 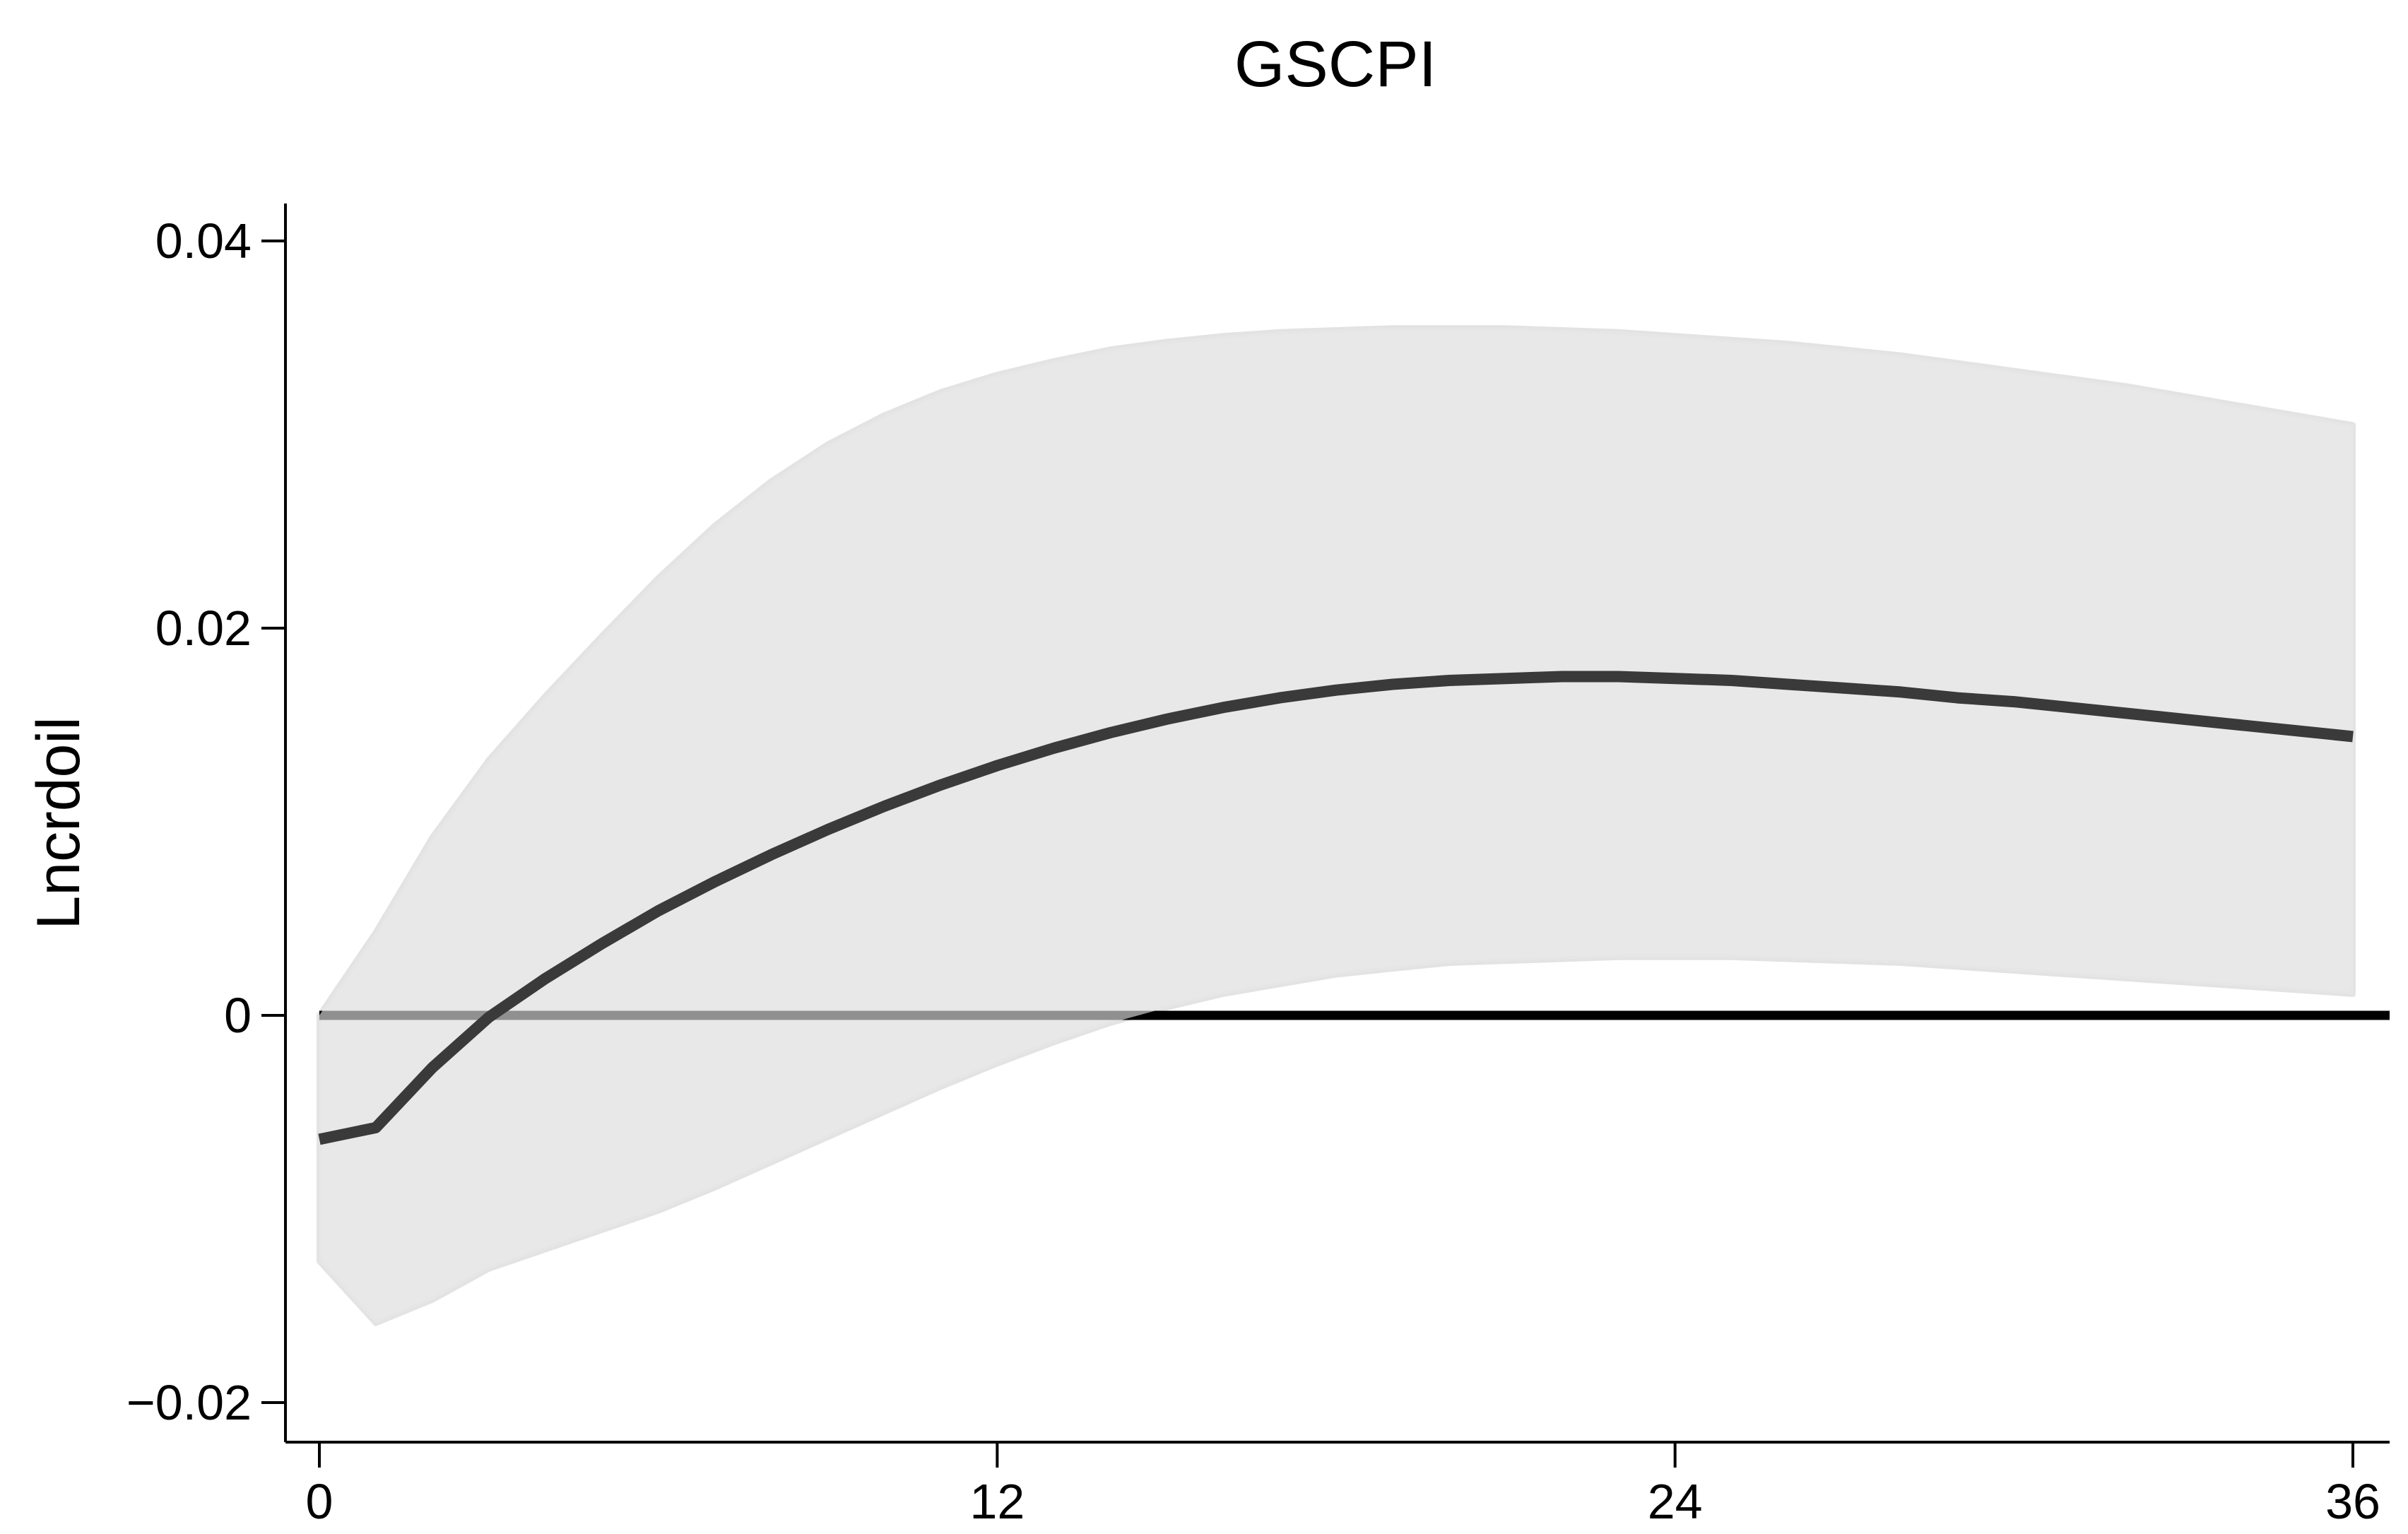 What do you see at coordinates (189, 1402) in the screenshot?
I see `y-tick-label: −0.02` at bounding box center [189, 1402].